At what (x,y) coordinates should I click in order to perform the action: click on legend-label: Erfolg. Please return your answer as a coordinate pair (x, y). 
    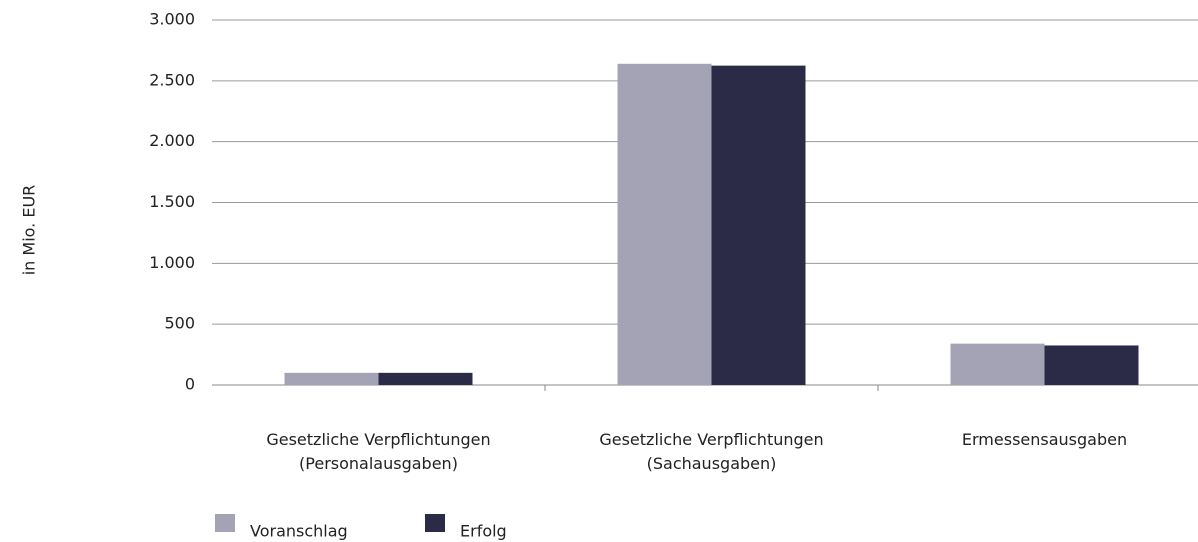
    Looking at the image, I should click on (483, 531).